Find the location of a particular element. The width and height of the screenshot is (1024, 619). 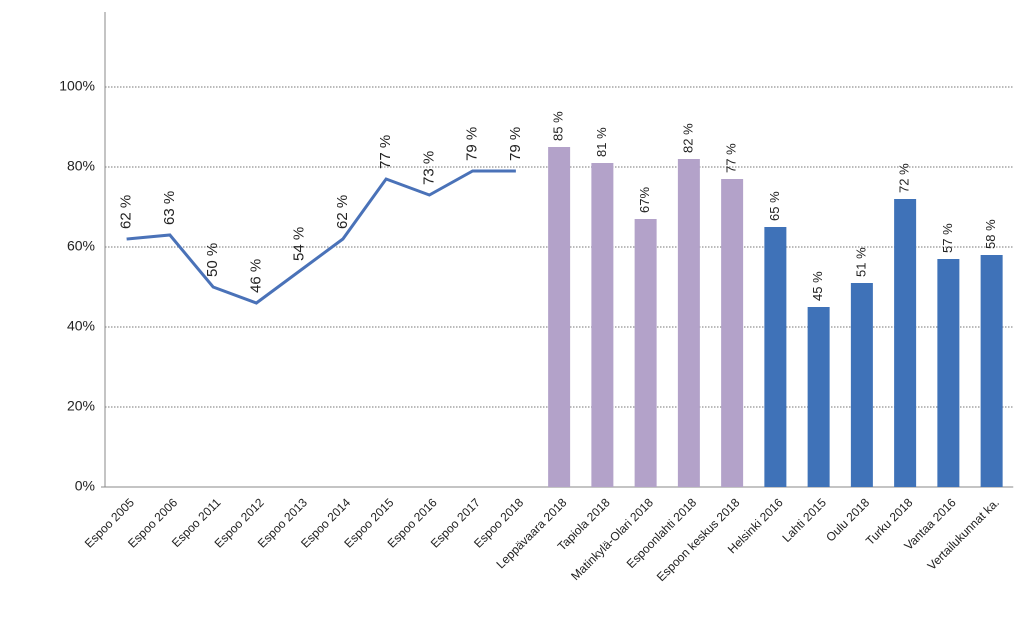

y-tick-label: 20% is located at coordinates (81, 406).